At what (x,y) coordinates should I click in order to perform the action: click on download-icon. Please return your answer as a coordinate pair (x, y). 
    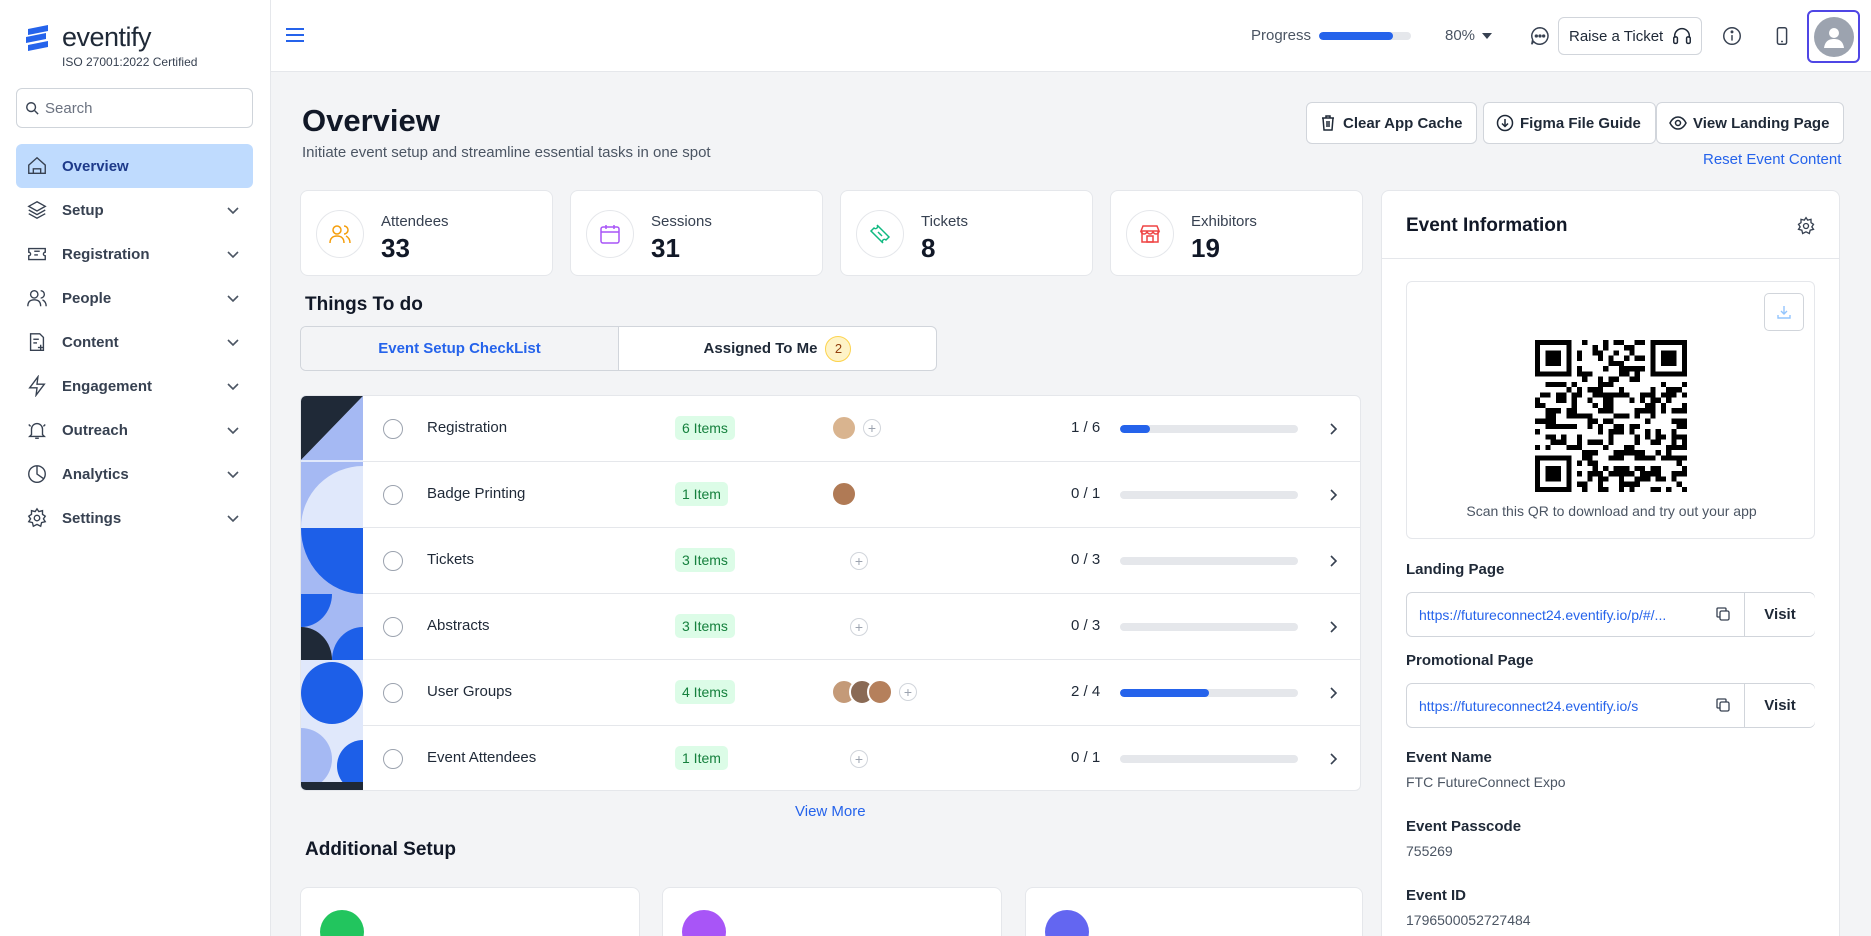
    Looking at the image, I should click on (1505, 123).